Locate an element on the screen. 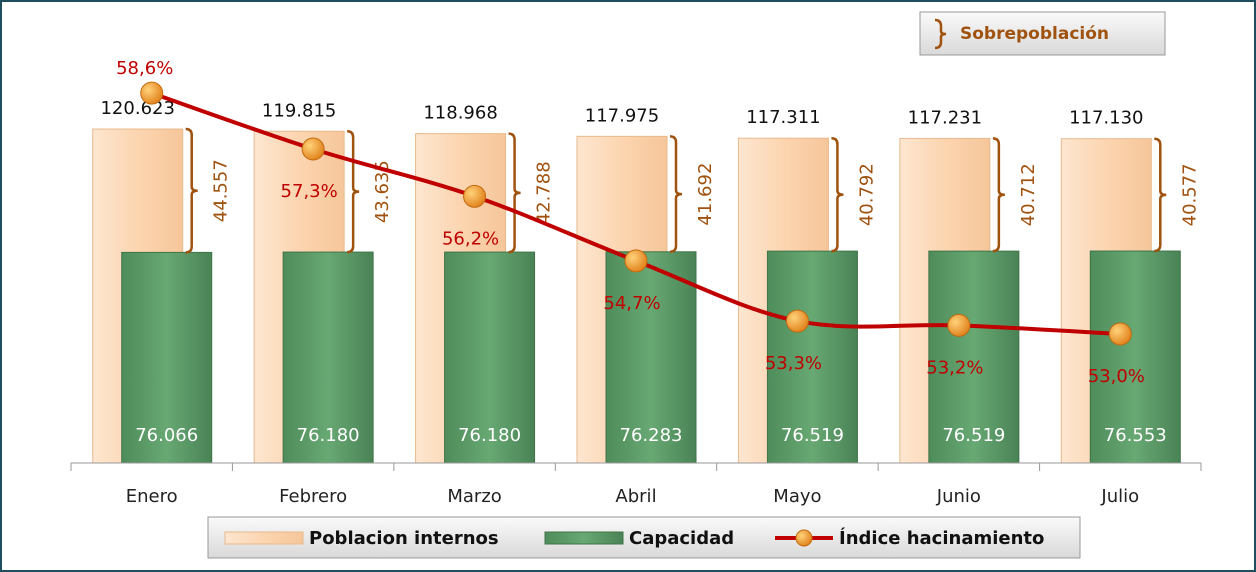  value-label: 117.130 is located at coordinates (1106, 118).